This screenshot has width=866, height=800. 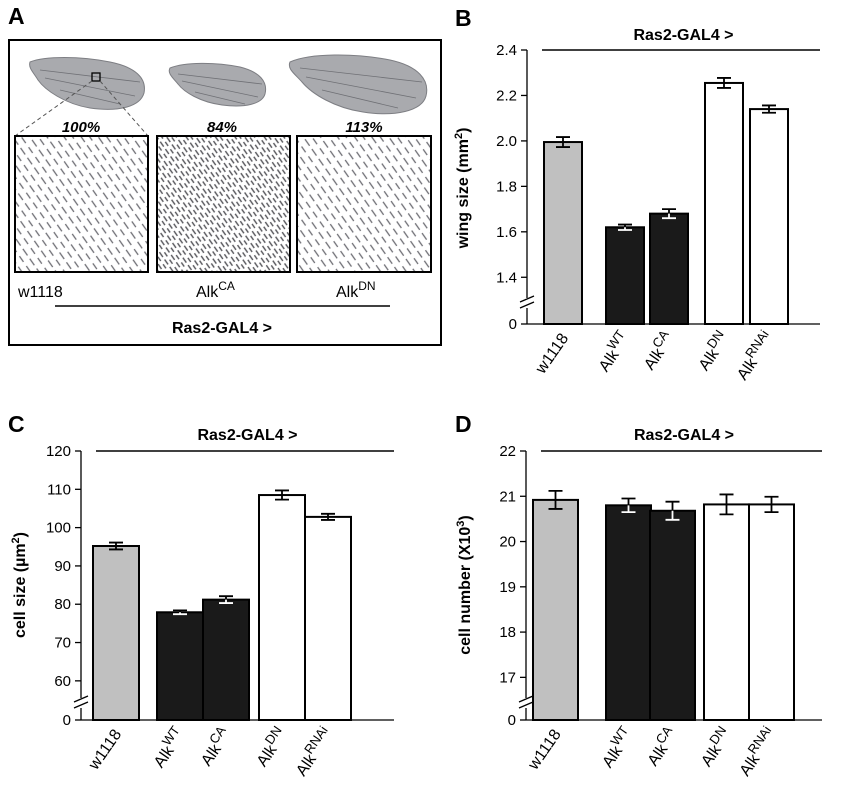 I want to click on panel-b-title: Ras2-GAL4 >, so click(x=683, y=35).